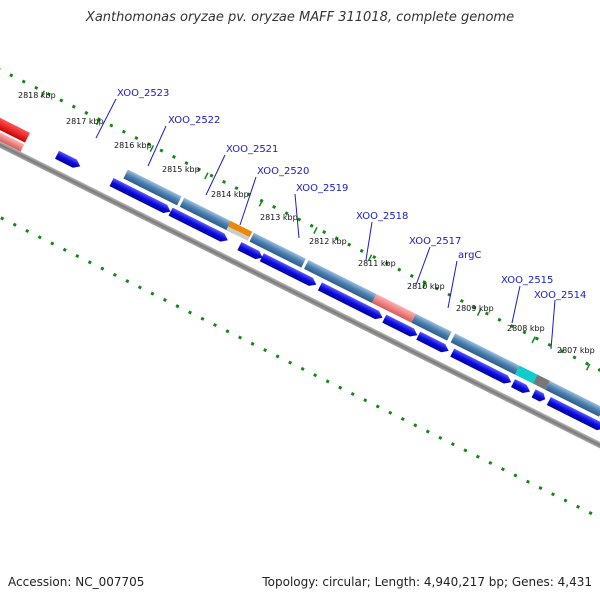 This screenshot has width=600, height=600. What do you see at coordinates (526, 374) in the screenshot?
I see `cyan-feature` at bounding box center [526, 374].